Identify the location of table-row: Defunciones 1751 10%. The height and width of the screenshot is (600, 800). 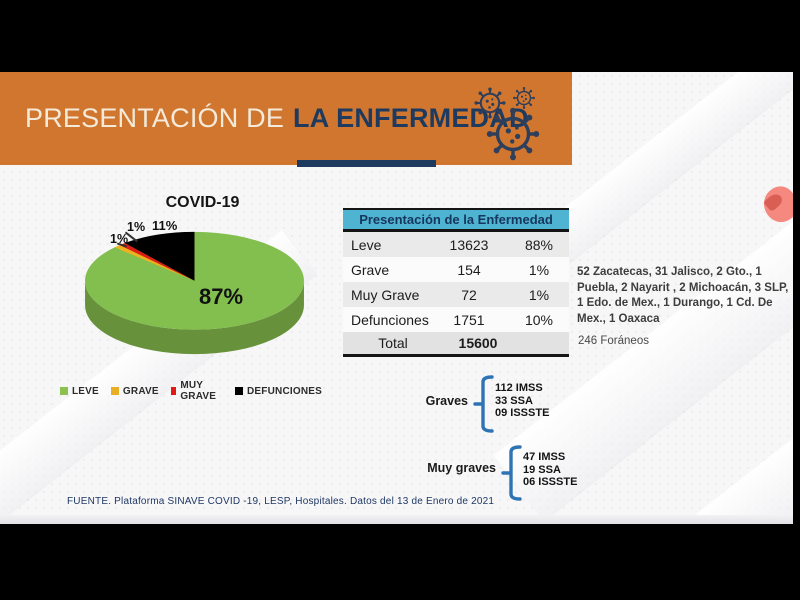
(456, 319).